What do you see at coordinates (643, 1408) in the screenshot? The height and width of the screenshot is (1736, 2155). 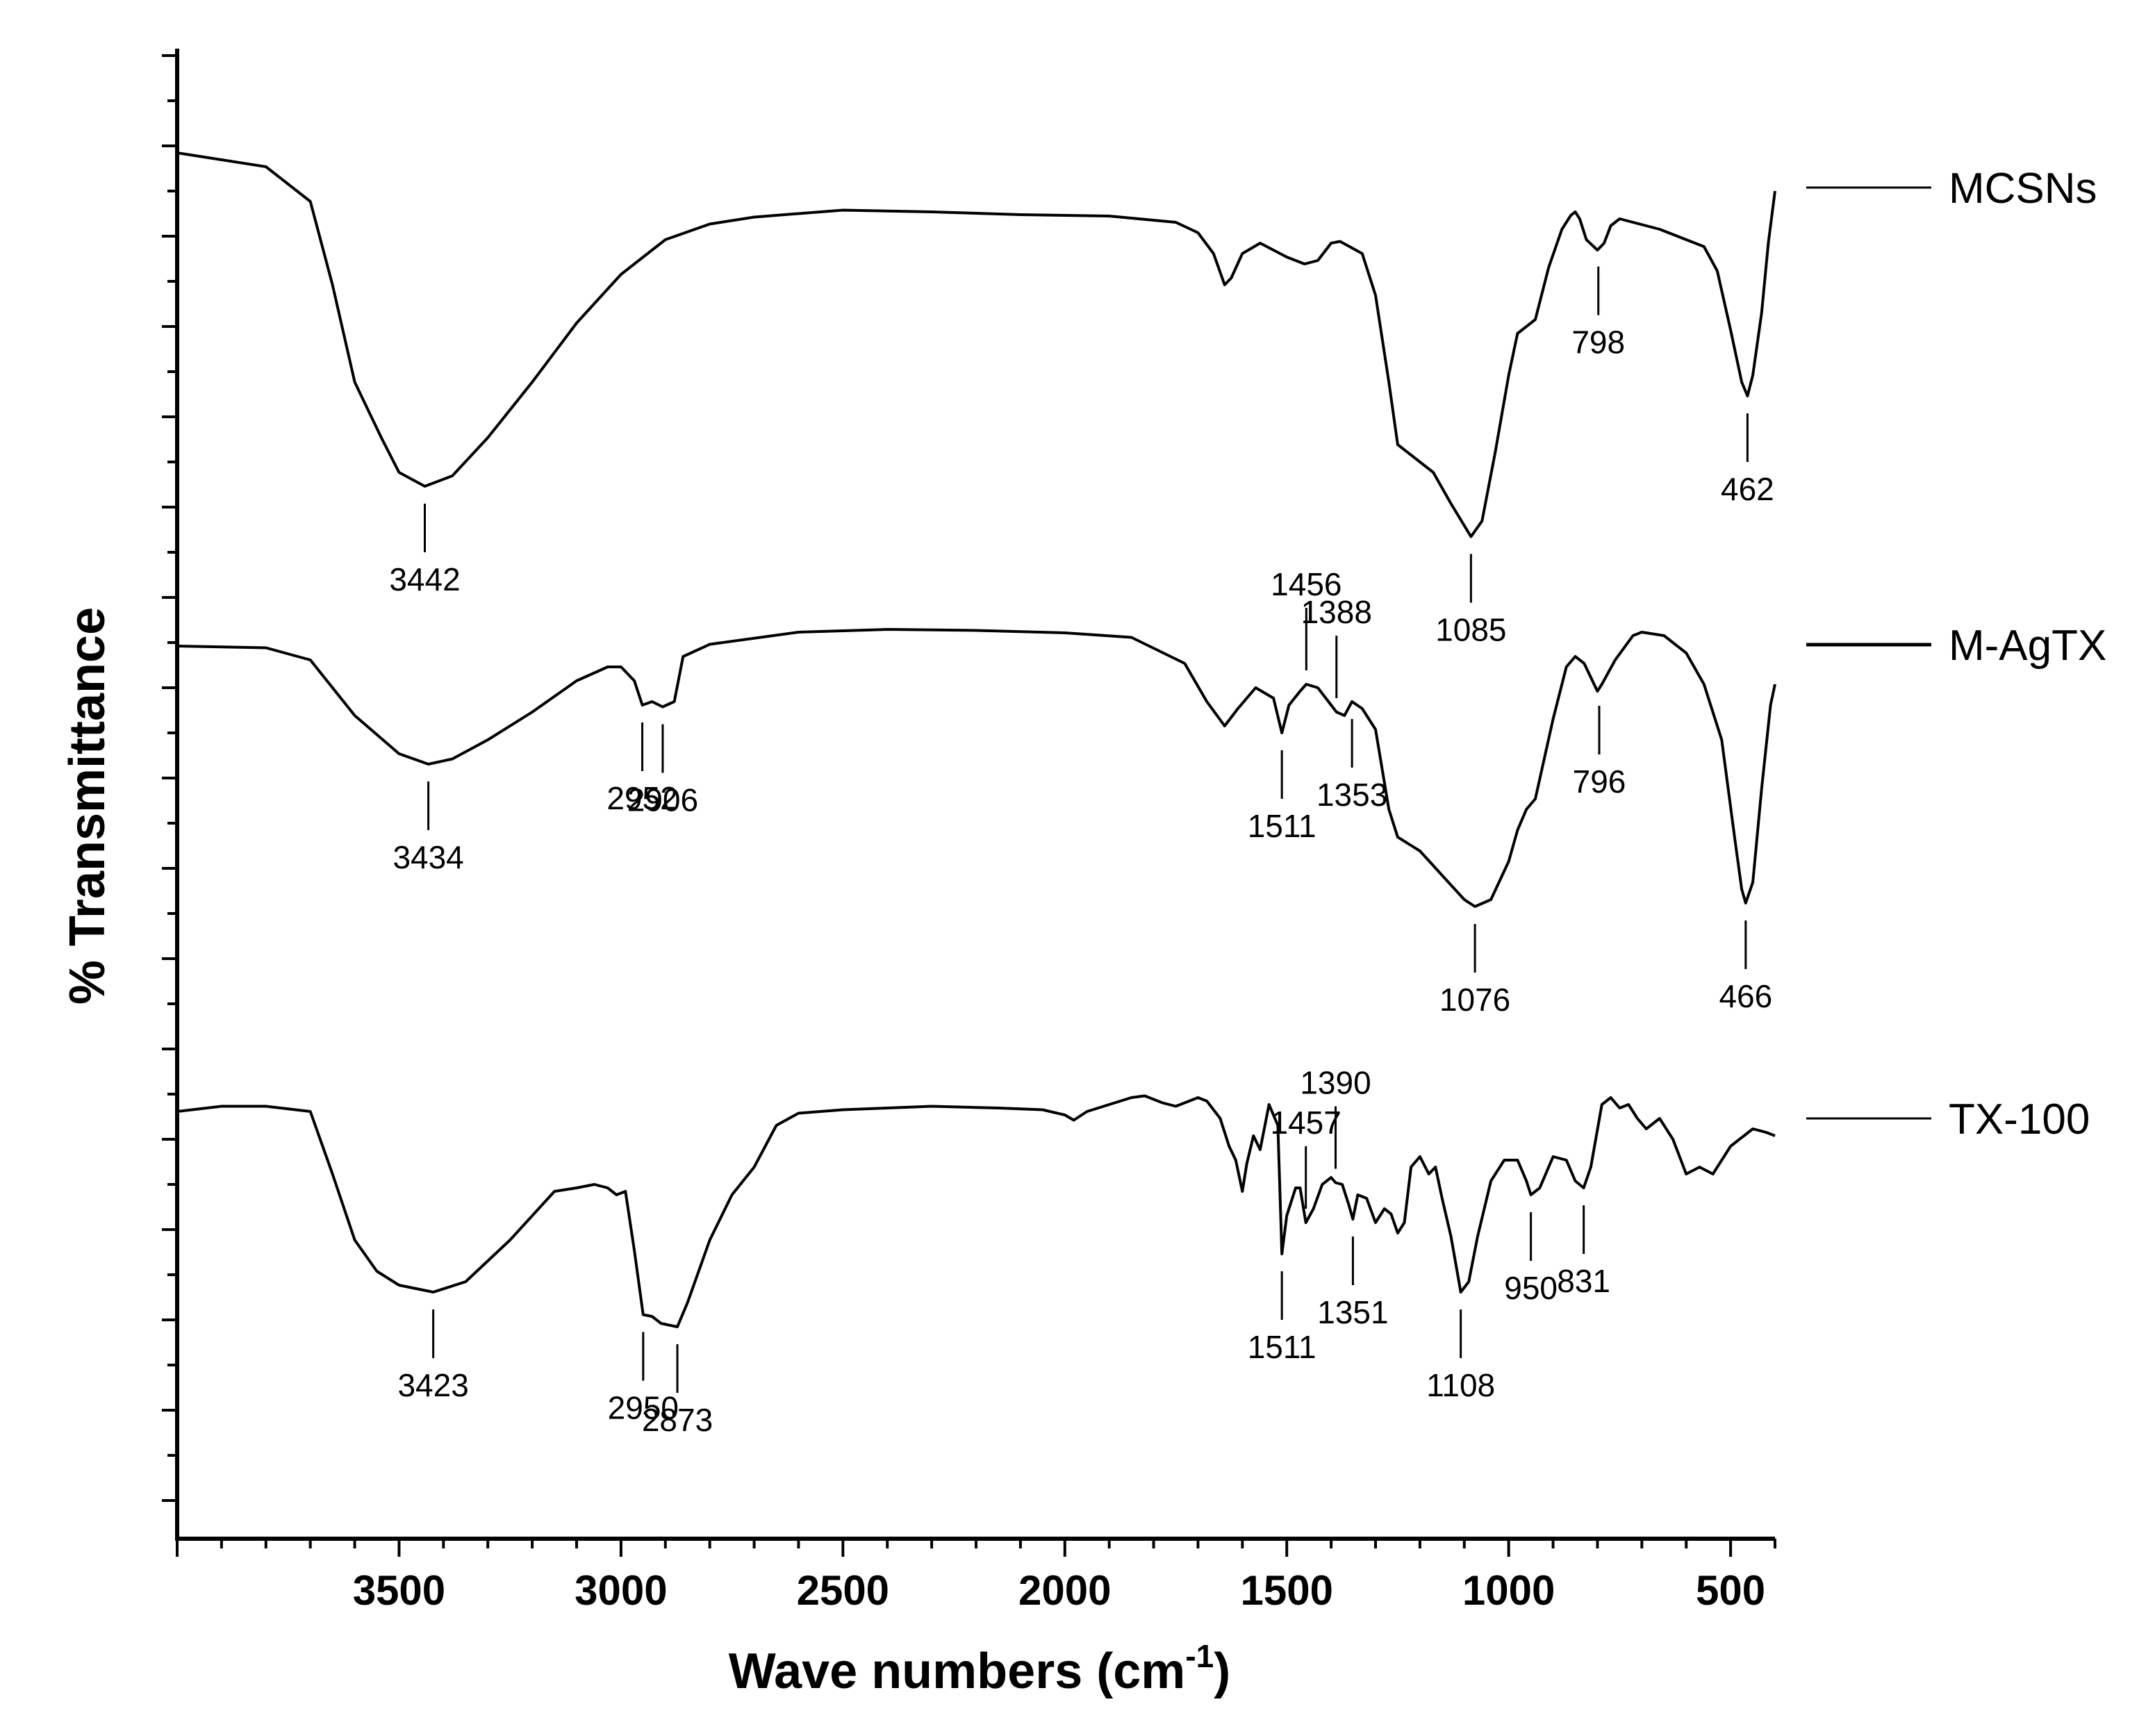 I see `peak-label: 2950` at bounding box center [643, 1408].